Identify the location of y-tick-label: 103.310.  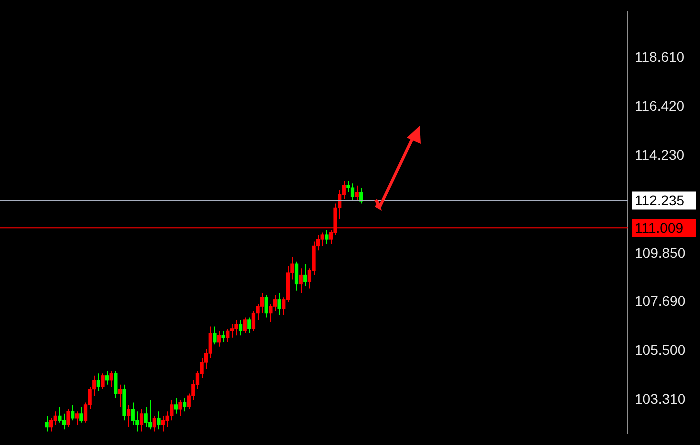
(660, 399).